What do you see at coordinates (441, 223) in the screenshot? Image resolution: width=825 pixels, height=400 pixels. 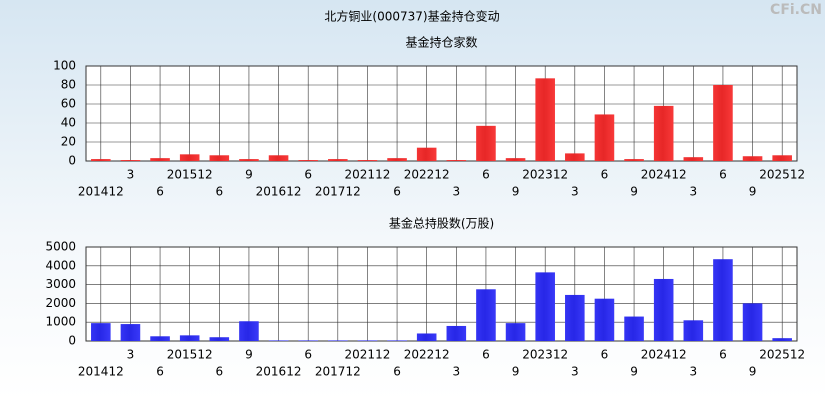 I see `chart-title: 基金总持股数(万股)` at bounding box center [441, 223].